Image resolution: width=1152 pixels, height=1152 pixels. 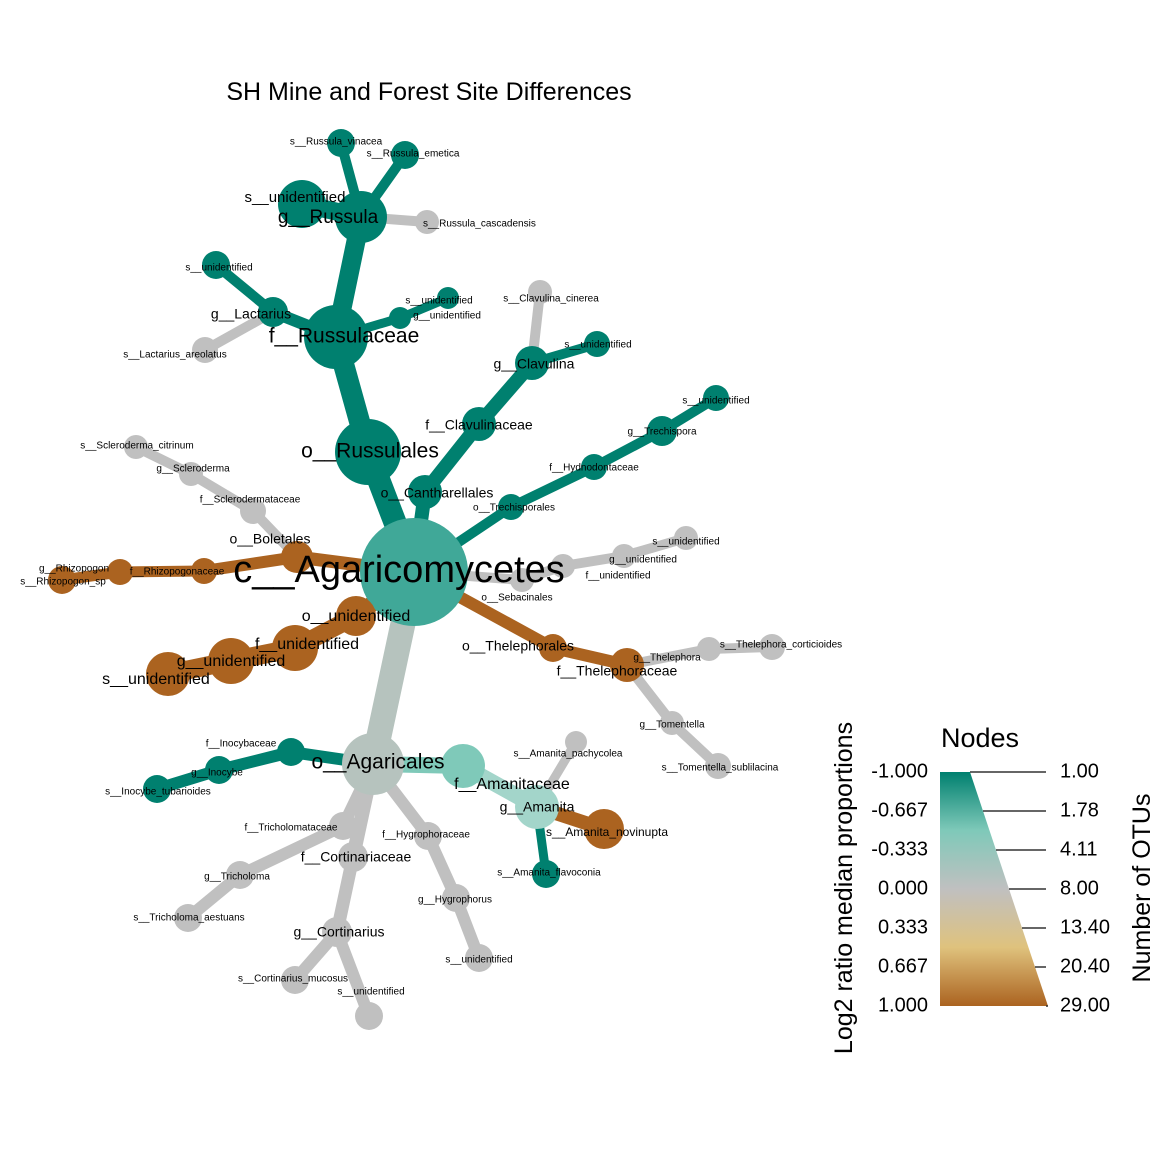 I want to click on label-trech_unid: s__unidentified, so click(x=715, y=401).